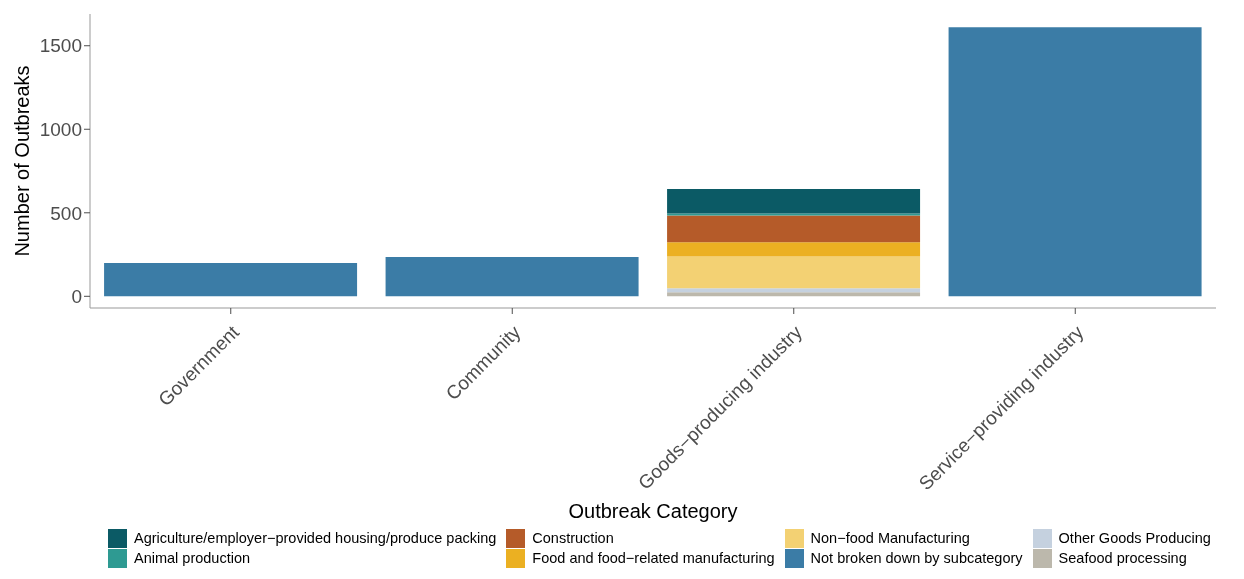 This screenshot has height=579, width=1244. Describe the element at coordinates (66, 213) in the screenshot. I see `y-tick-label: 500` at that location.